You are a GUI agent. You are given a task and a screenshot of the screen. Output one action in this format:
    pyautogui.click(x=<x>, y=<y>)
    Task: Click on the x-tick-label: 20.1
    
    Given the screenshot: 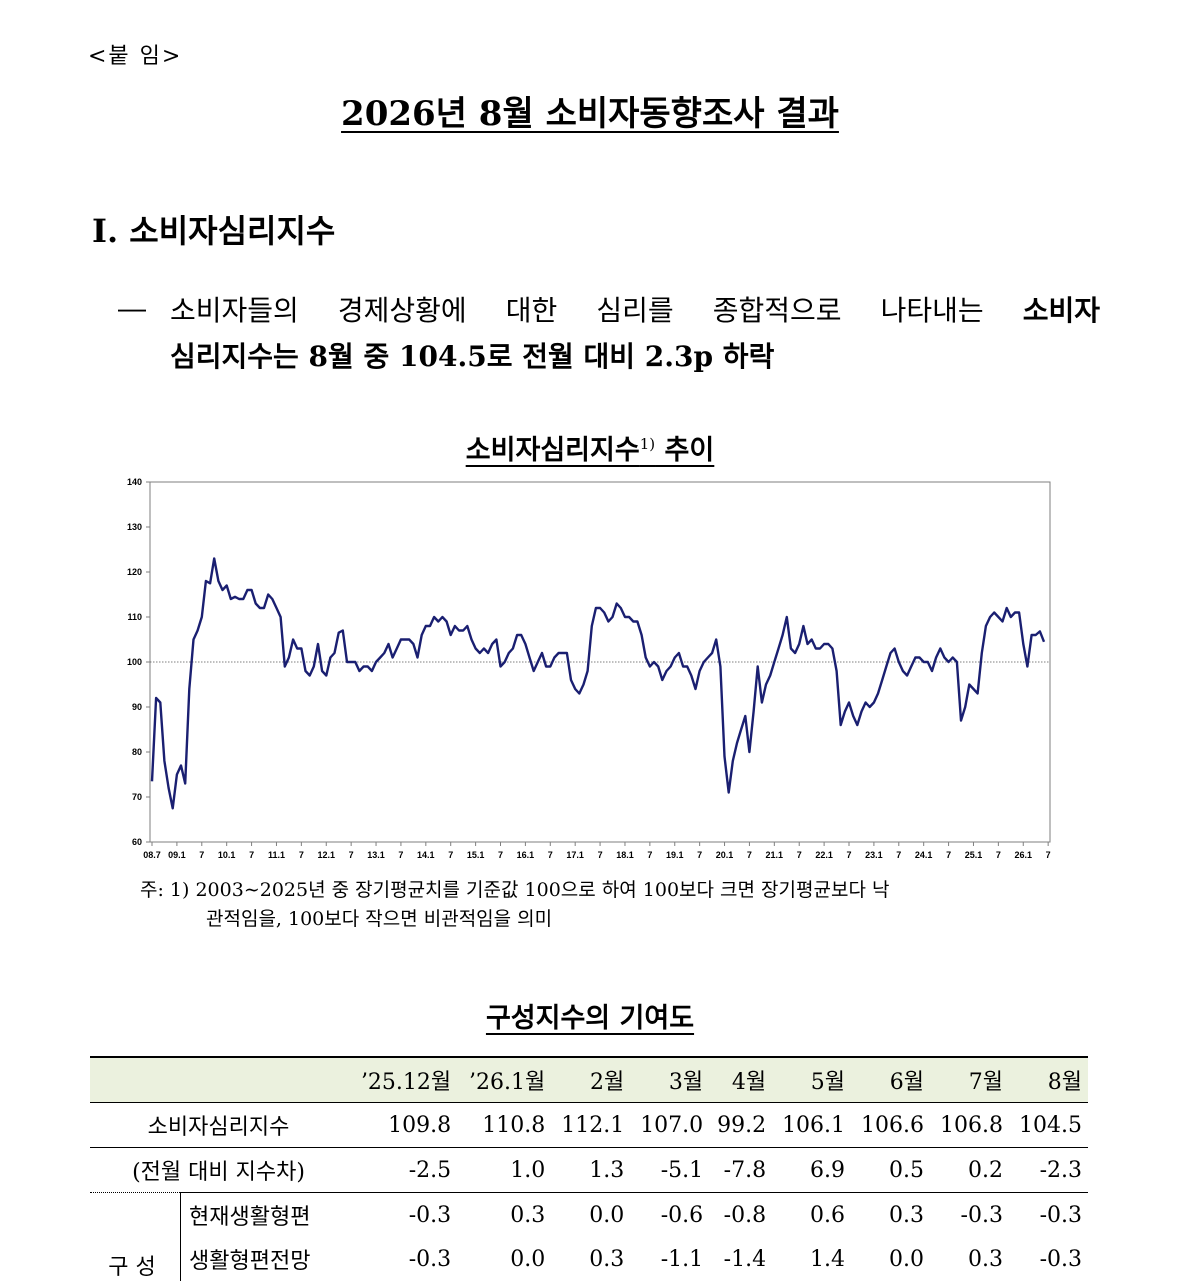 What is the action you would take?
    pyautogui.click(x=725, y=855)
    